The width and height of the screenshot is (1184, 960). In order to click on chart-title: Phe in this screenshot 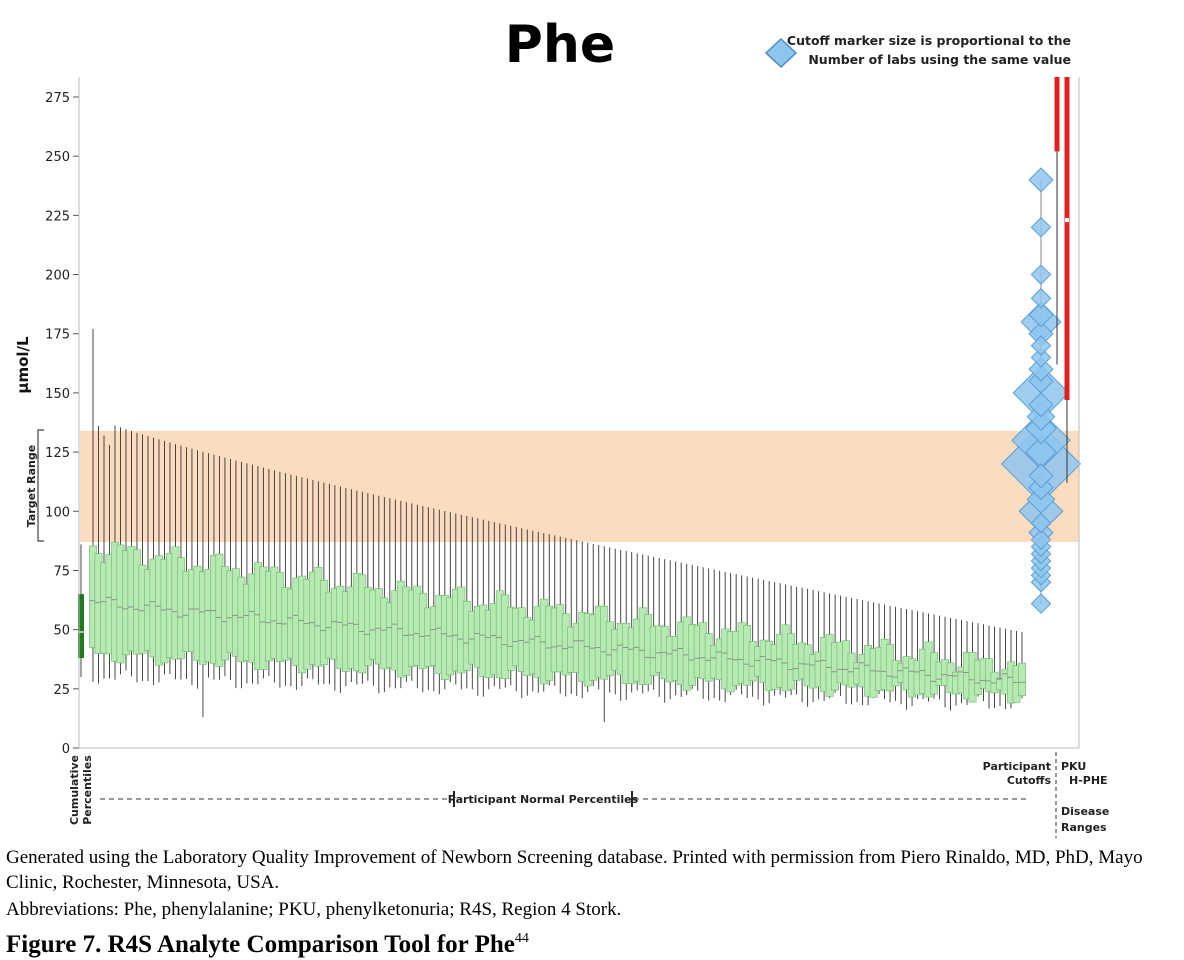, I will do `click(560, 45)`.